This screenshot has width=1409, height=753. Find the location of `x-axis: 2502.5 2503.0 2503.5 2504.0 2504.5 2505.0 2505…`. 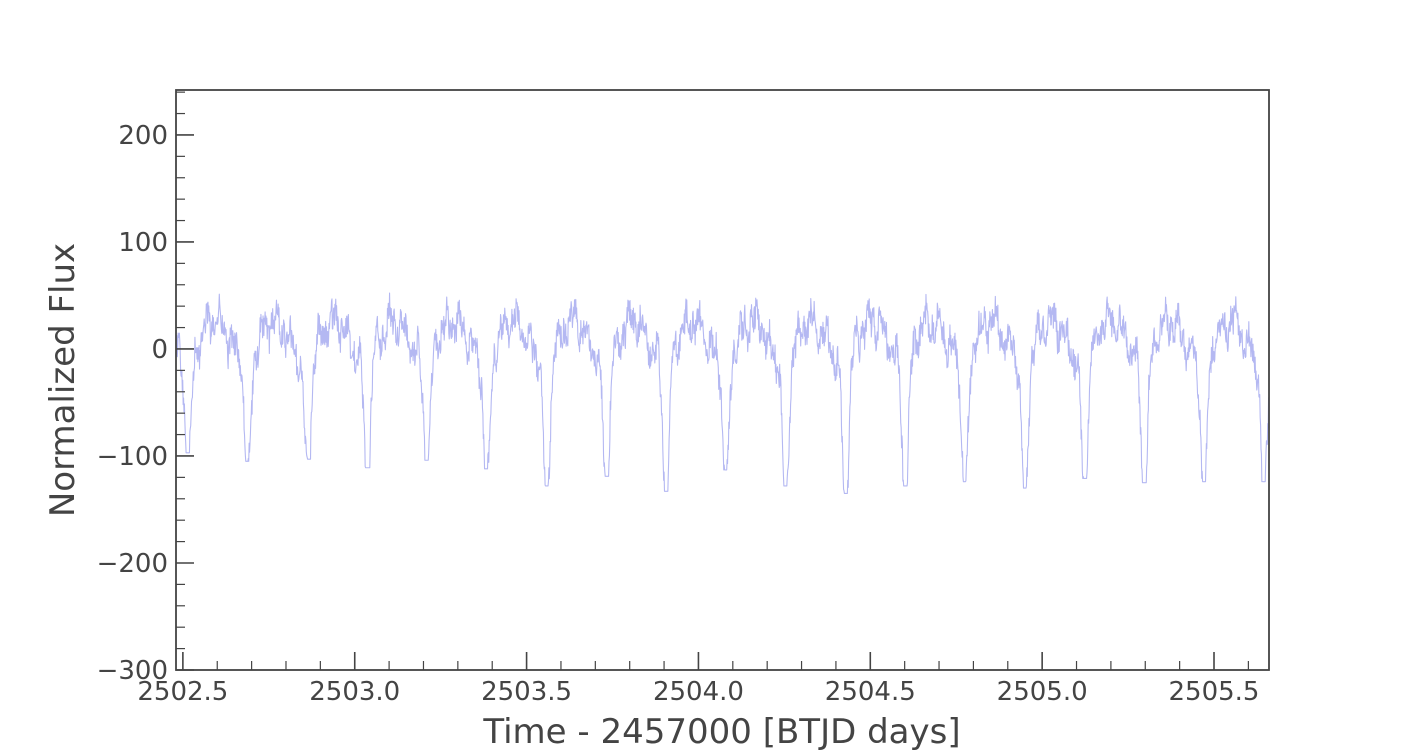

x-axis: 2502.5 2503.0 2503.5 2504.0 2504.5 2505.0 2505… is located at coordinates (698, 679).